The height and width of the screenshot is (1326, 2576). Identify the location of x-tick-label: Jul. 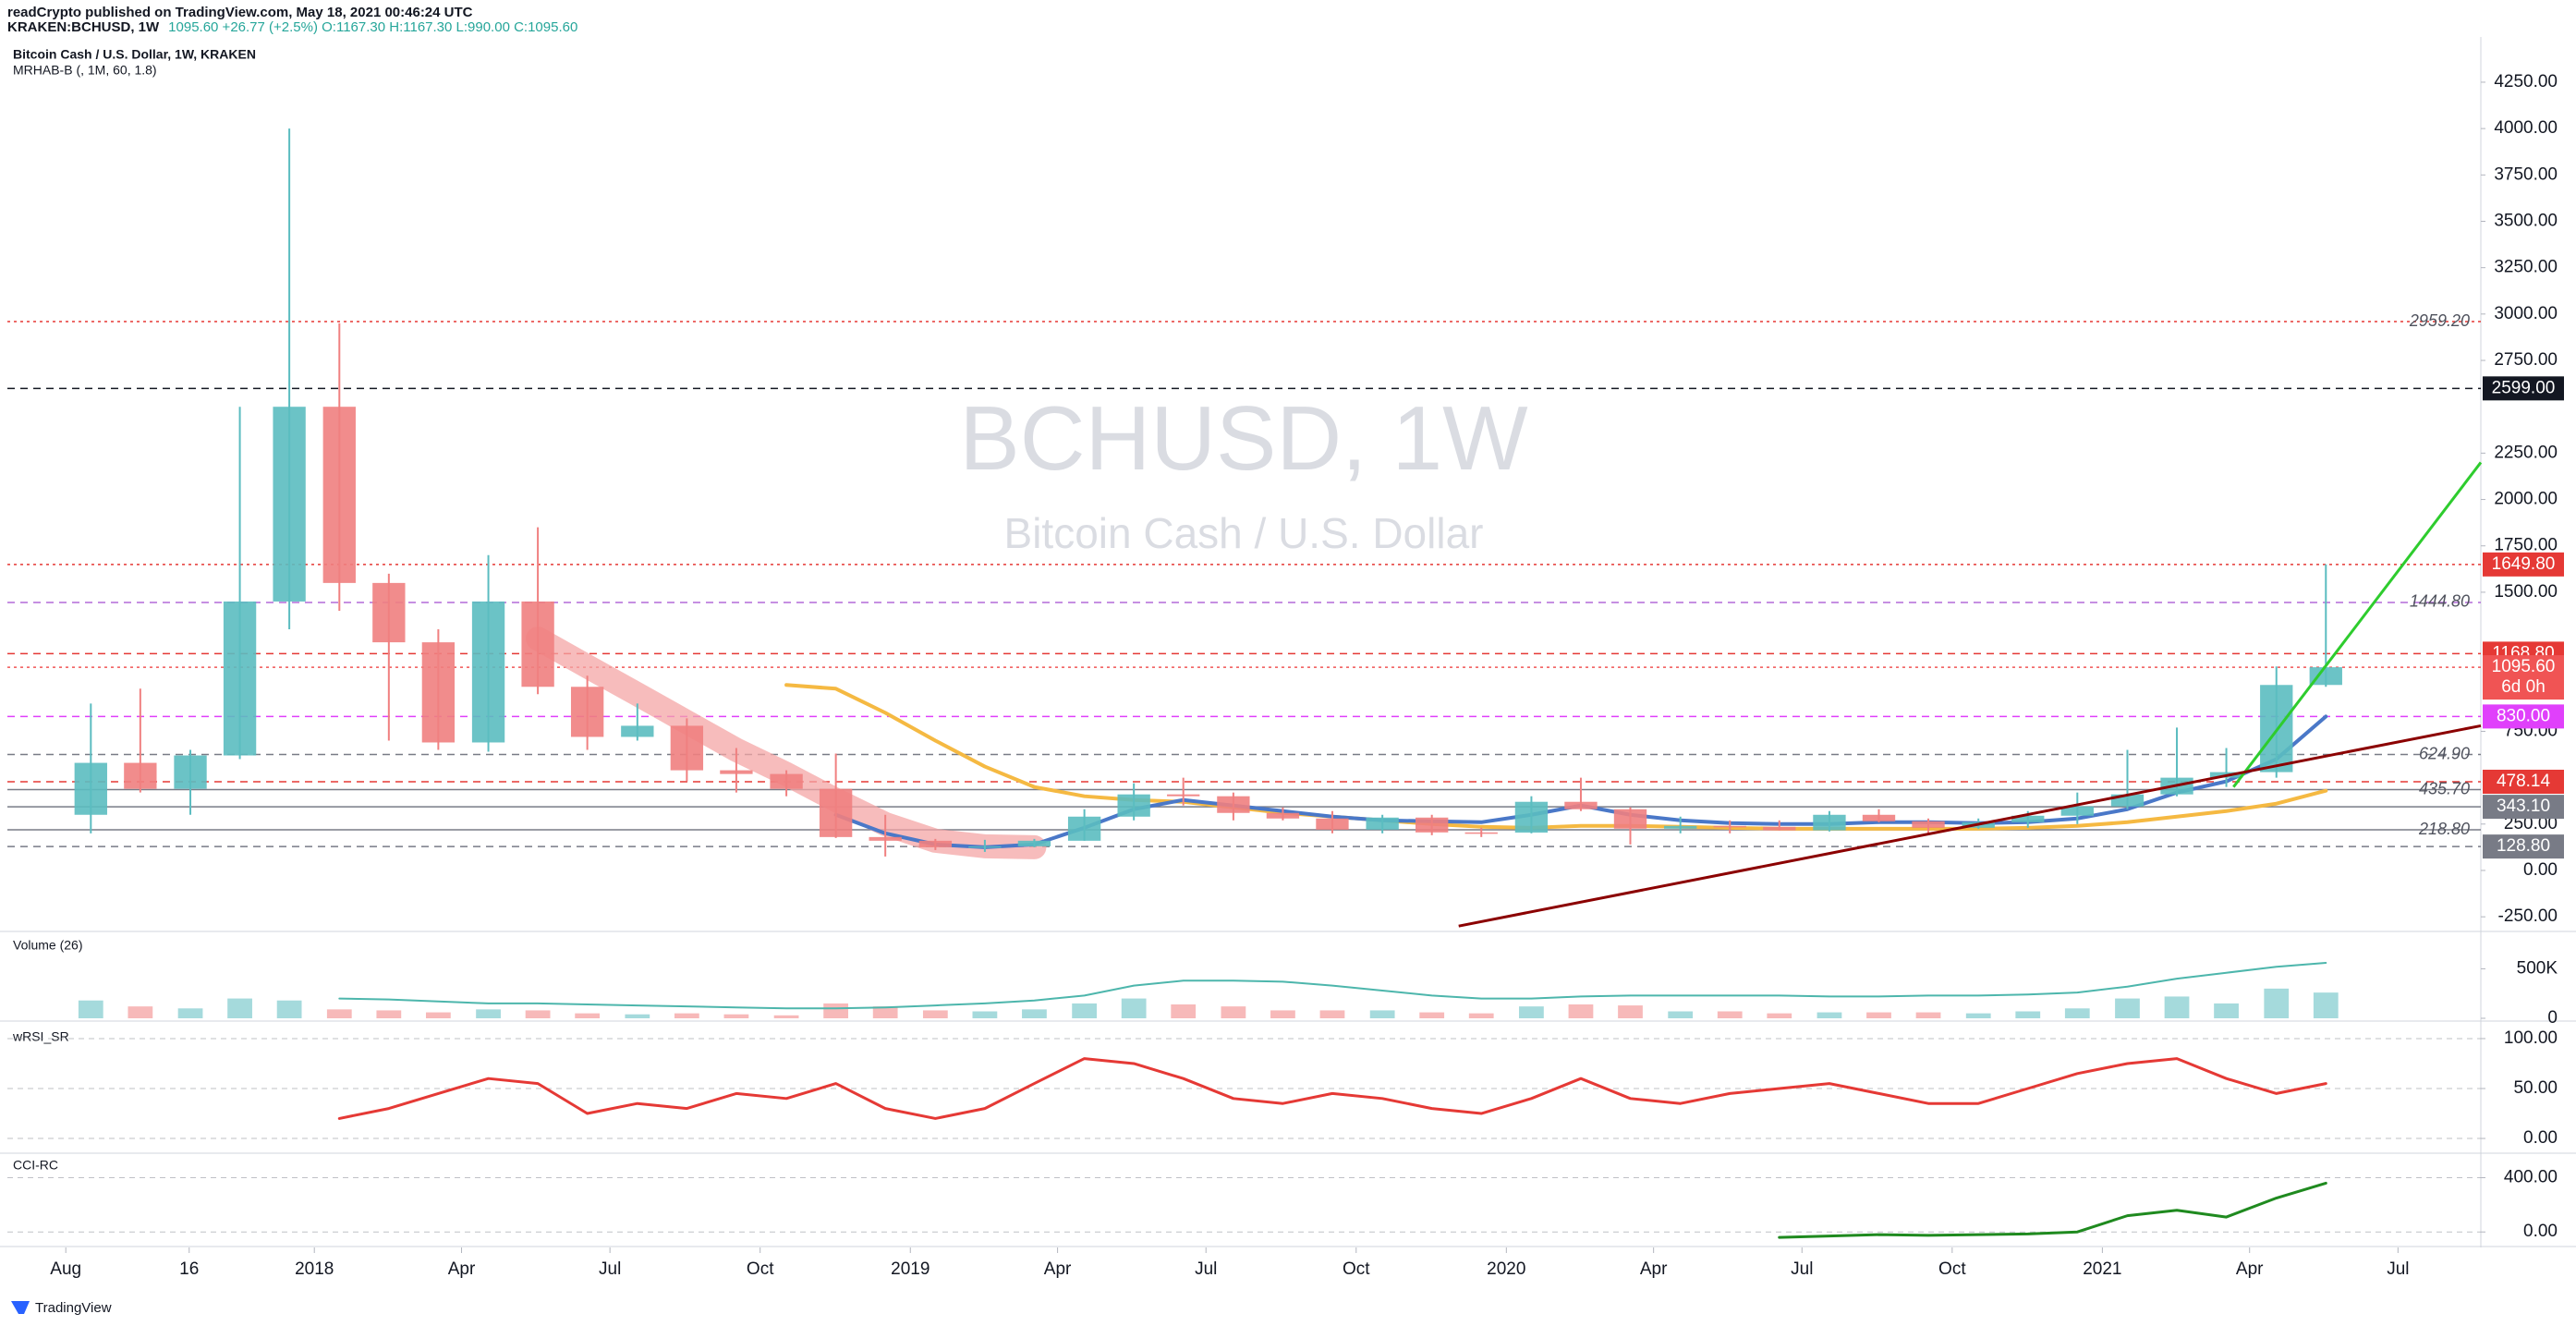
(1206, 1269).